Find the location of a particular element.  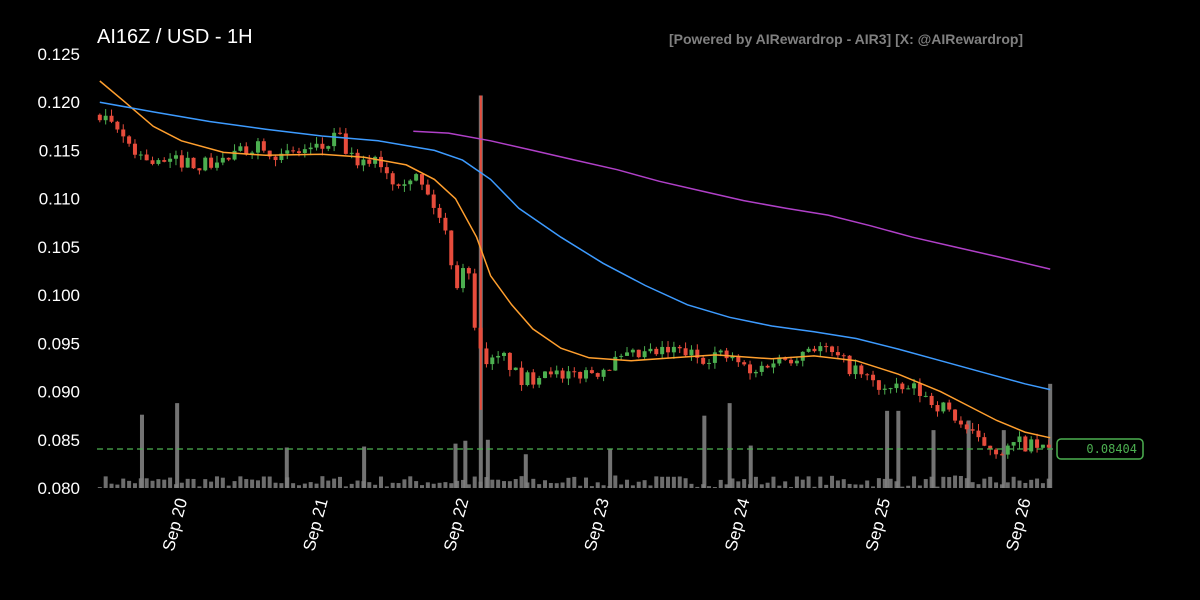

x-tick-label: Sep 20 is located at coordinates (175, 524).